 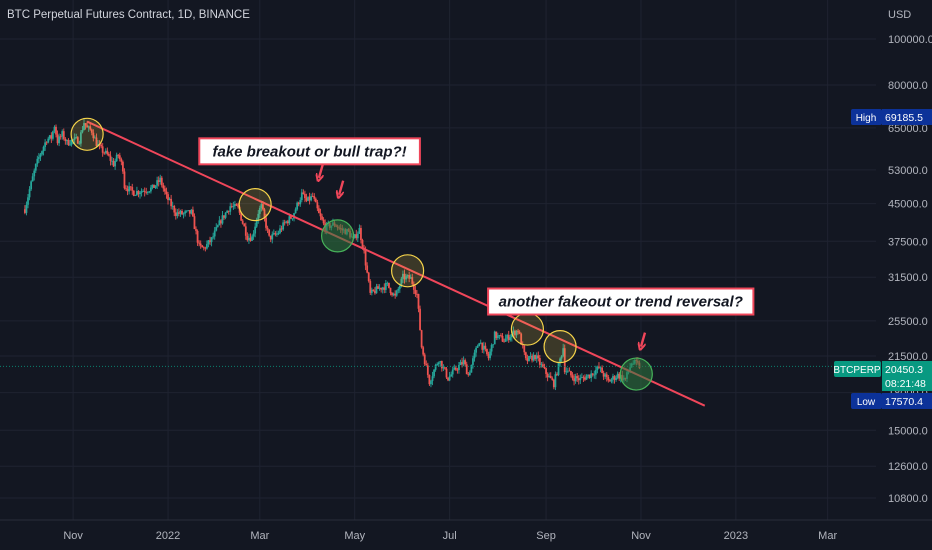 I want to click on fakeout-circle, so click(x=636, y=374).